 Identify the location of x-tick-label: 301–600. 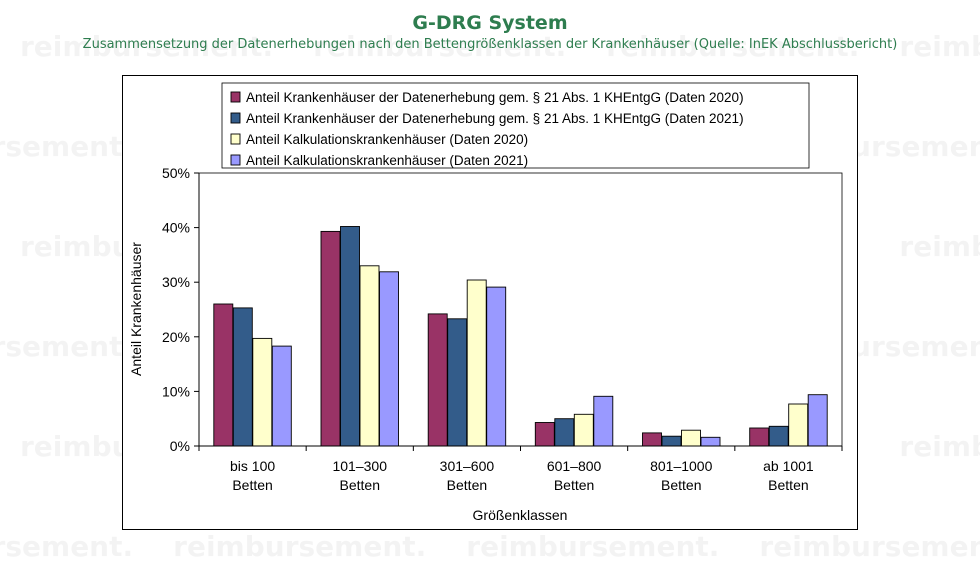
(467, 466).